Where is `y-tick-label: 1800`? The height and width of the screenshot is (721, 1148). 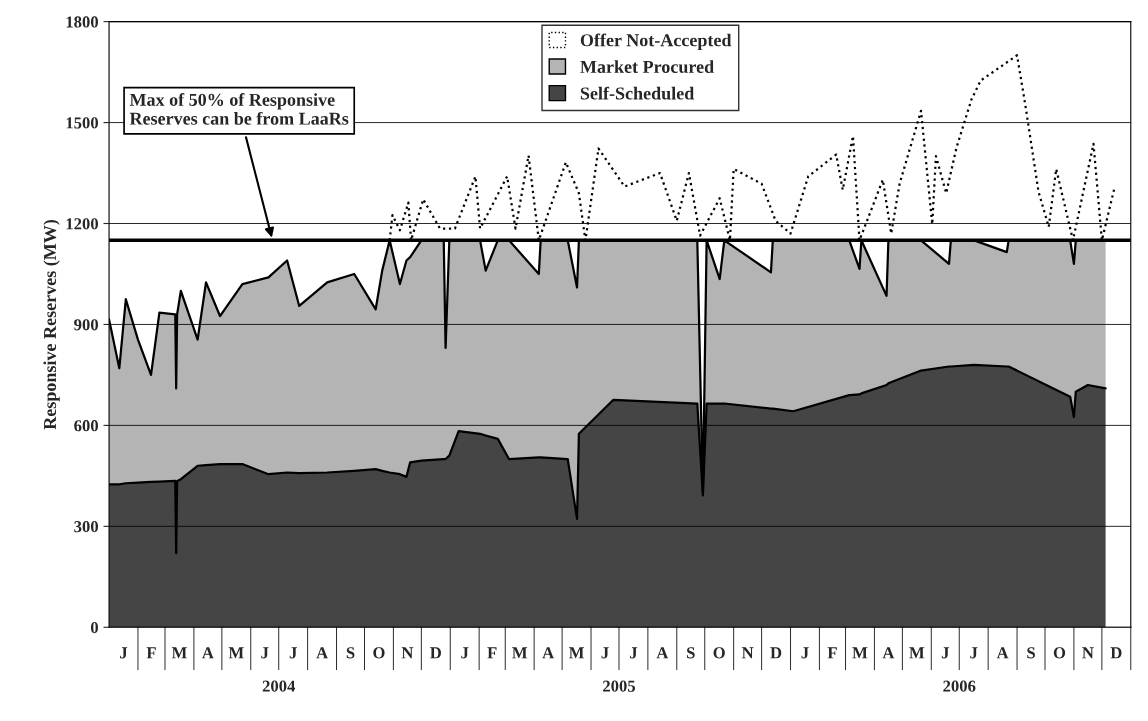
y-tick-label: 1800 is located at coordinates (82, 22).